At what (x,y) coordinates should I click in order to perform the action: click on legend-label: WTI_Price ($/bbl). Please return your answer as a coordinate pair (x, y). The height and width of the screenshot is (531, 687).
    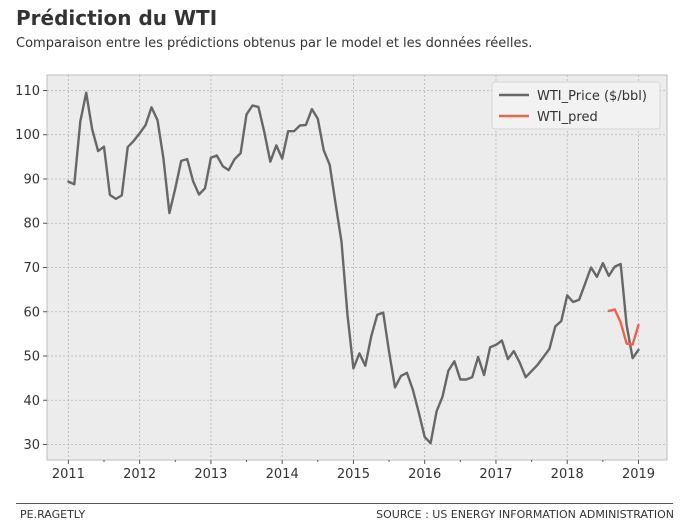
    Looking at the image, I should click on (592, 96).